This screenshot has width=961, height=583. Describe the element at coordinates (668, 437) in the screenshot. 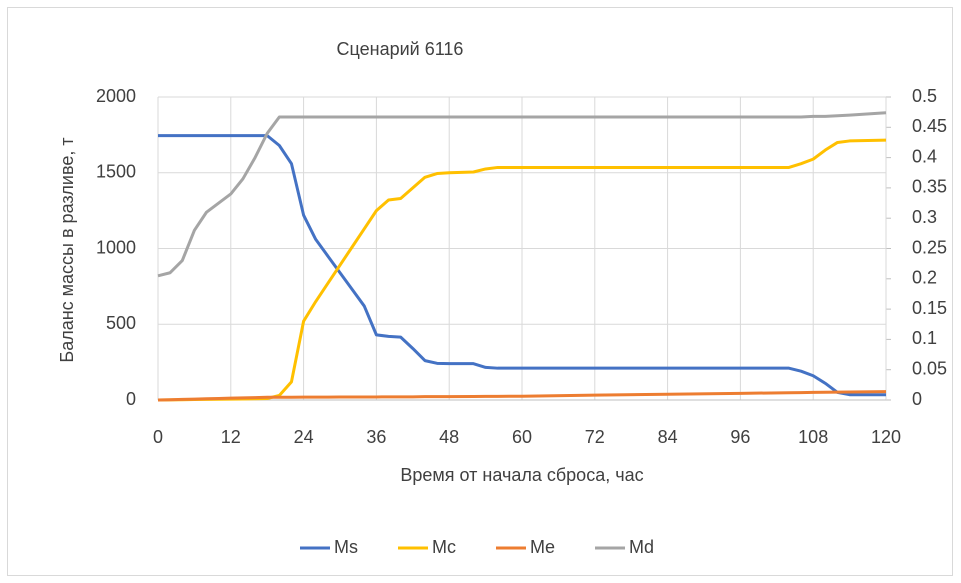

I see `x-tick-label: 84` at that location.